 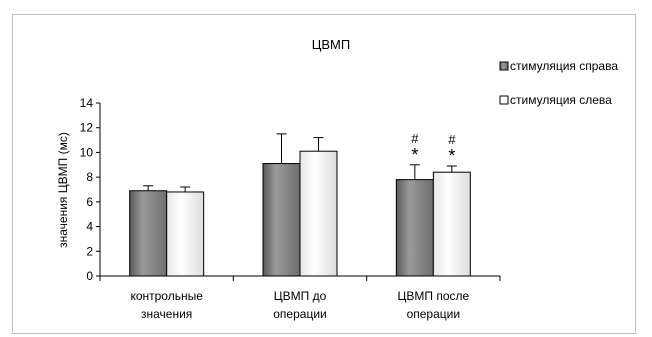 I want to click on bar-right-stim-cat2, so click(x=281, y=220).